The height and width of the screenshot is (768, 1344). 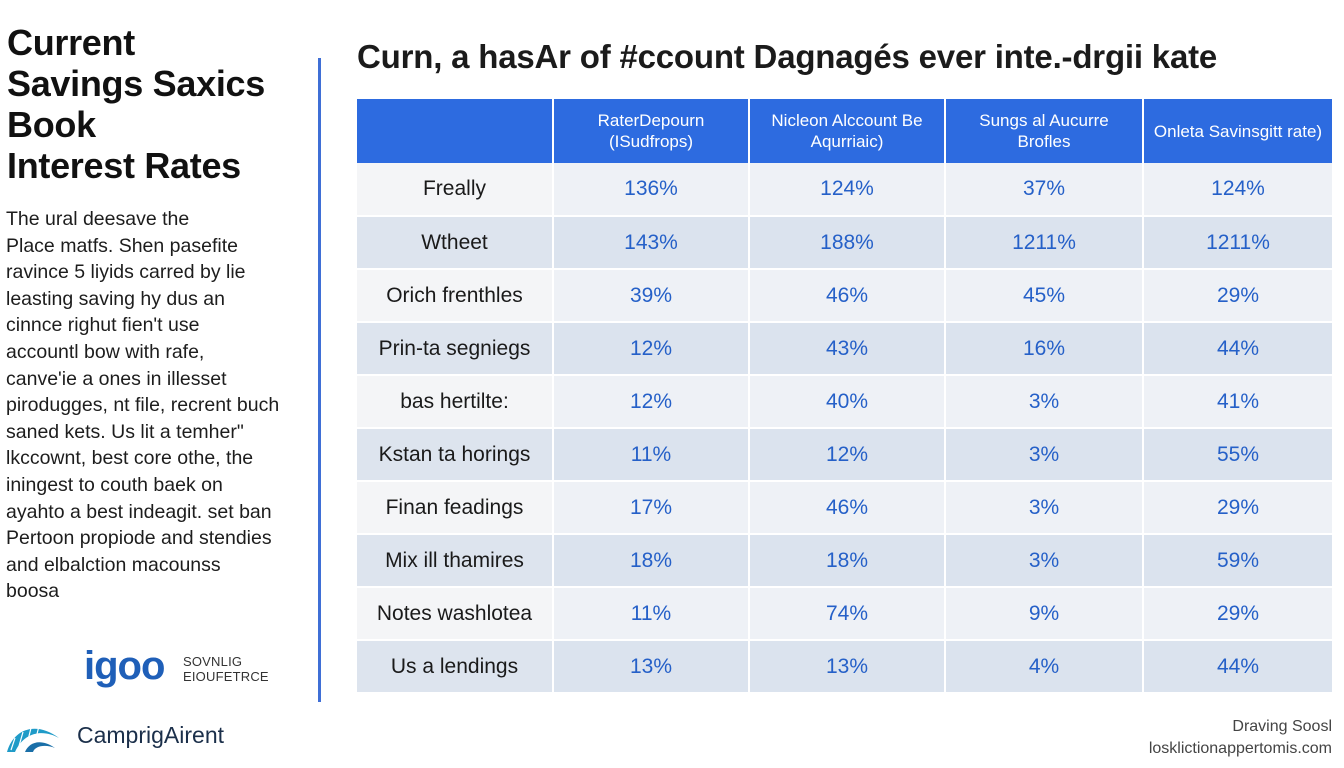 What do you see at coordinates (1238, 131) in the screenshot?
I see `column-header: Onleta Savinsgitt rate)` at bounding box center [1238, 131].